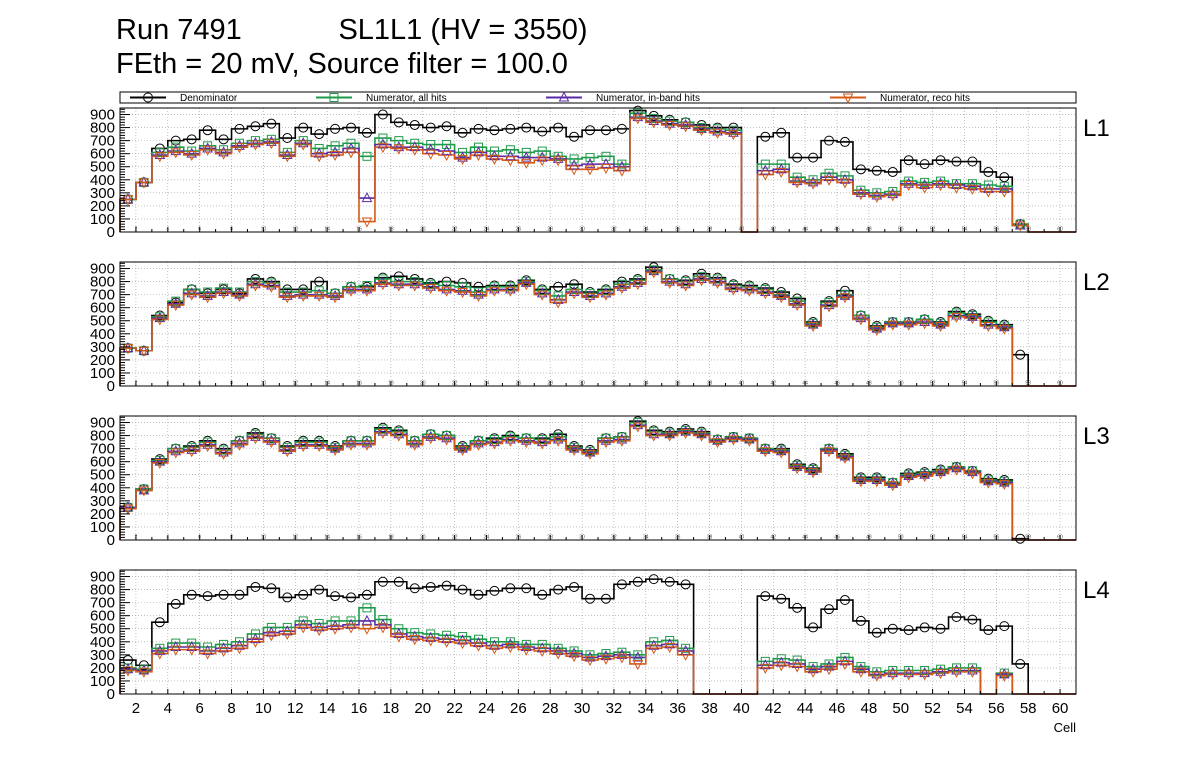  What do you see at coordinates (805, 384) in the screenshot?
I see `x-tick-label: 44` at bounding box center [805, 384].